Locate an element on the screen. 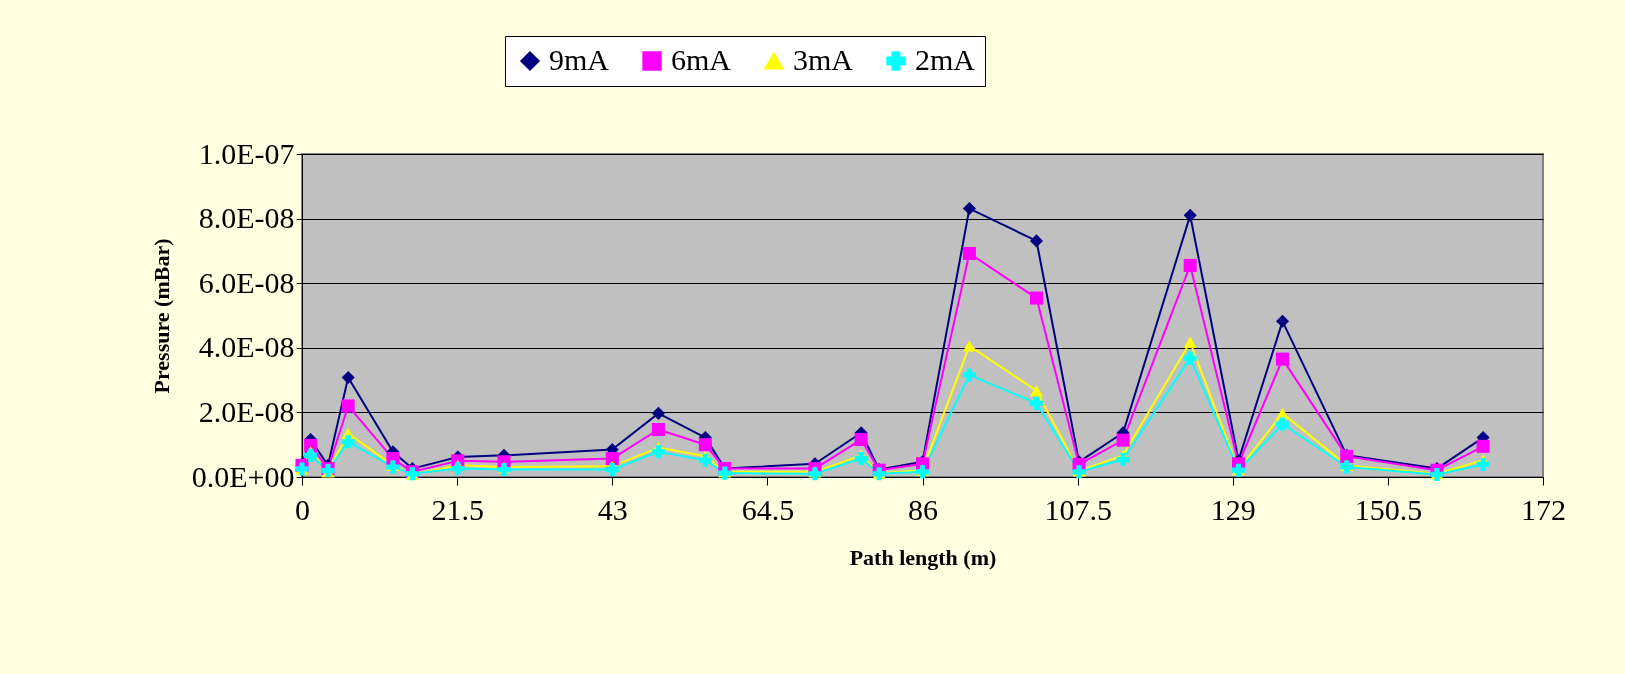 The width and height of the screenshot is (1625, 674). x-tick-label: 129 is located at coordinates (1233, 509).